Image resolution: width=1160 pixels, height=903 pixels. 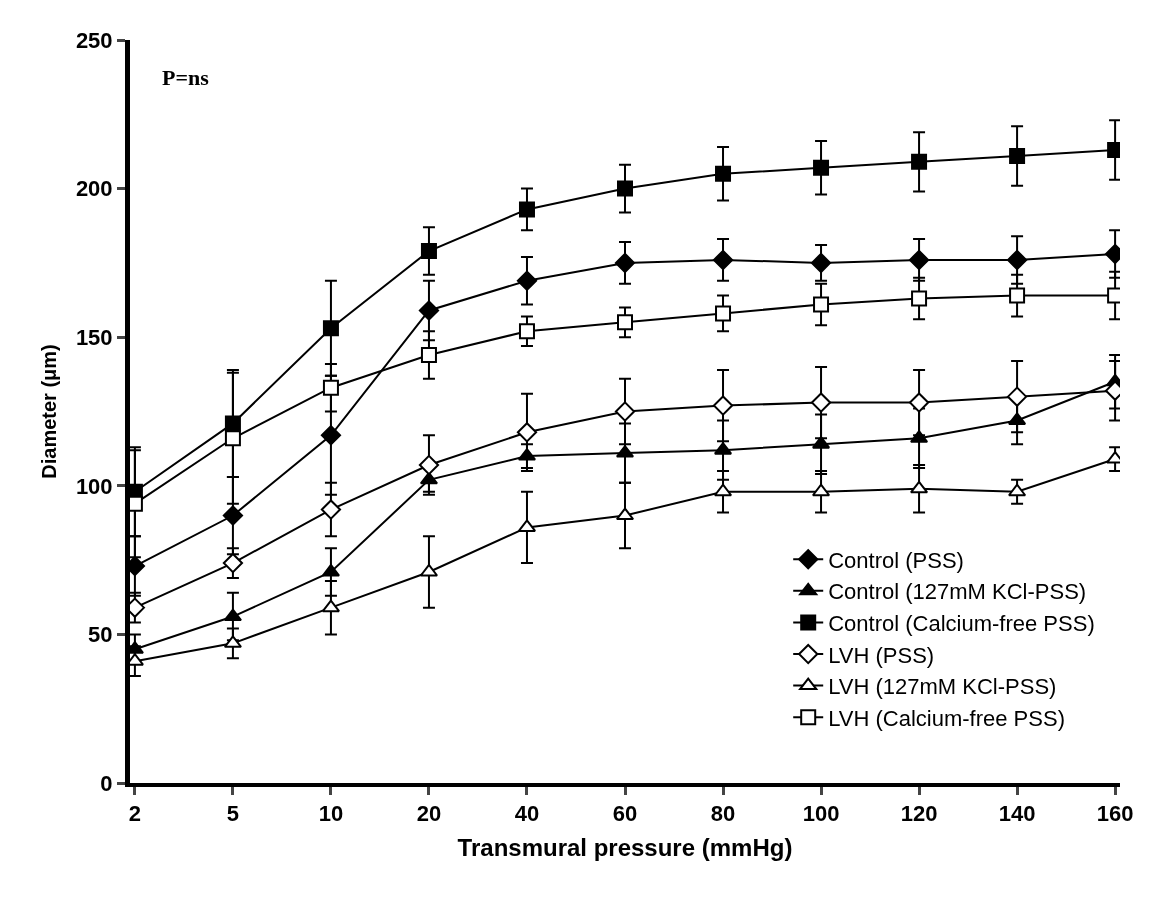 I want to click on y-tick-label: 50, so click(x=100, y=635).